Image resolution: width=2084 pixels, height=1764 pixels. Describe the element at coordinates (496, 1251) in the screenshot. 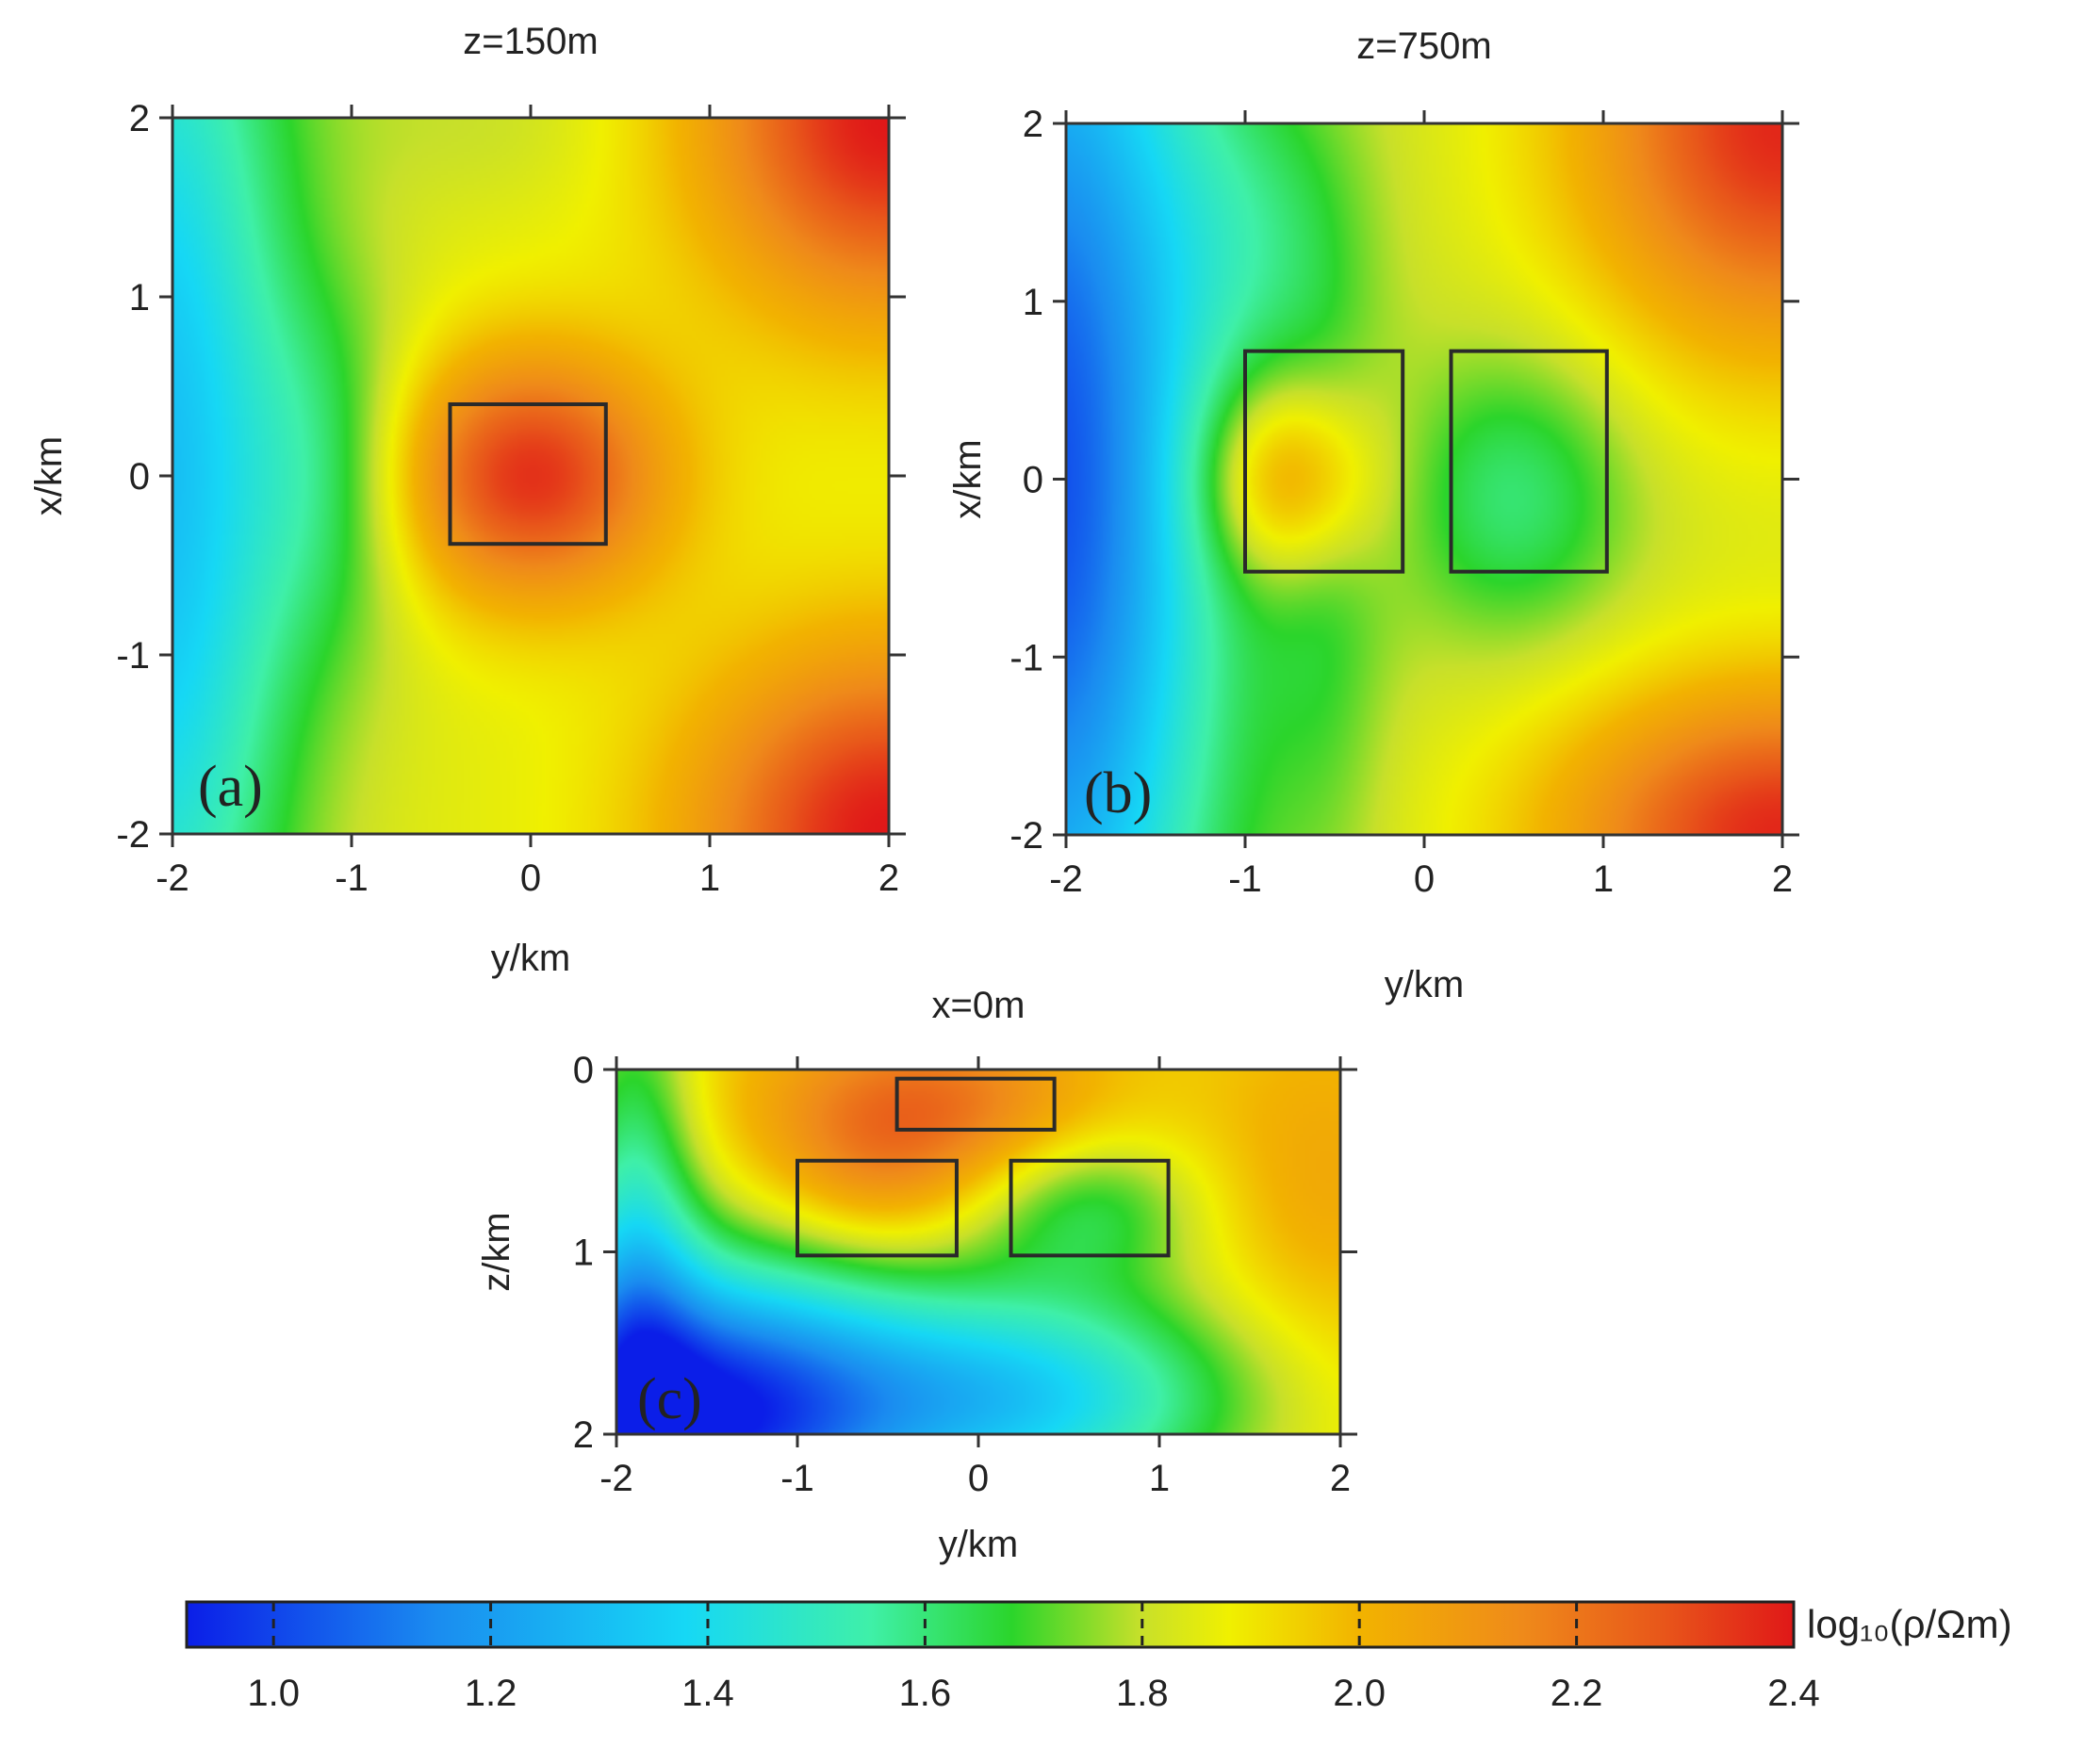

I see `y-axis-label: z/km` at that location.